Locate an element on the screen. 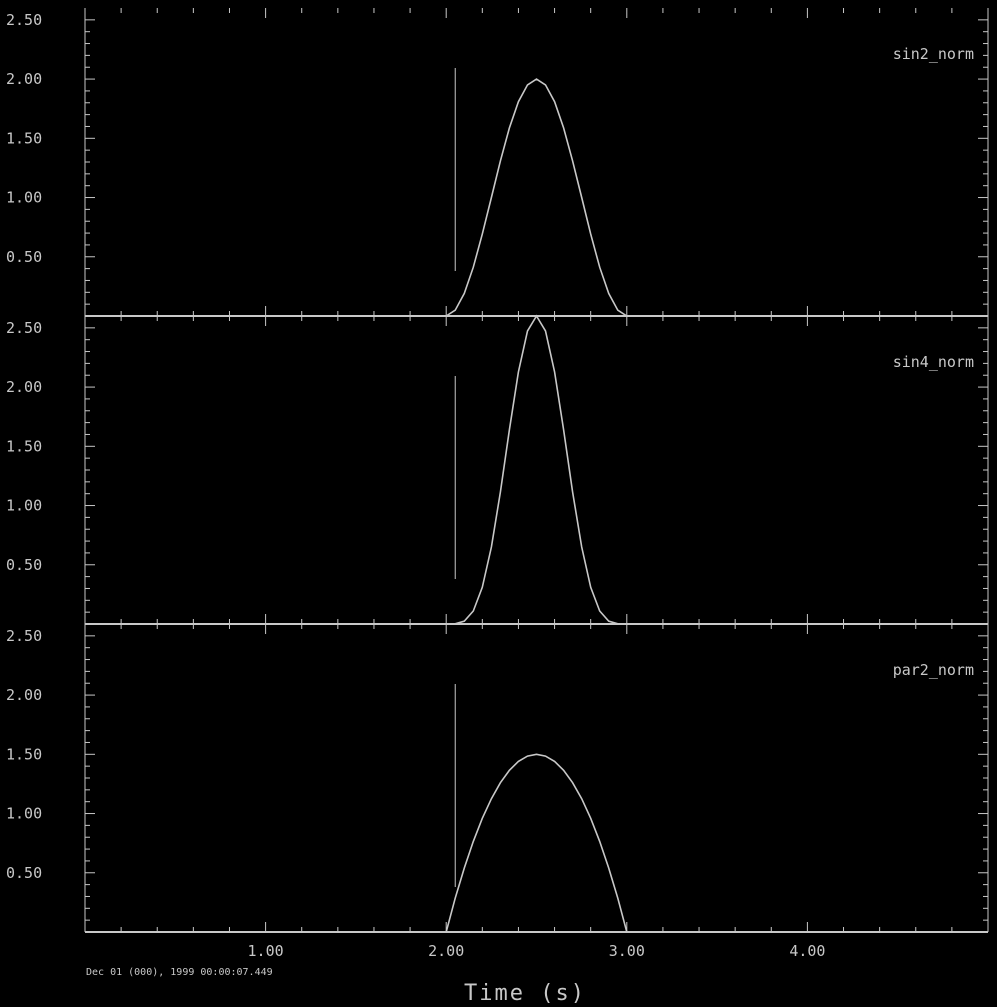 Image resolution: width=997 pixels, height=1007 pixels. series-label-sin4_norm: sin4_norm is located at coordinates (933, 362).